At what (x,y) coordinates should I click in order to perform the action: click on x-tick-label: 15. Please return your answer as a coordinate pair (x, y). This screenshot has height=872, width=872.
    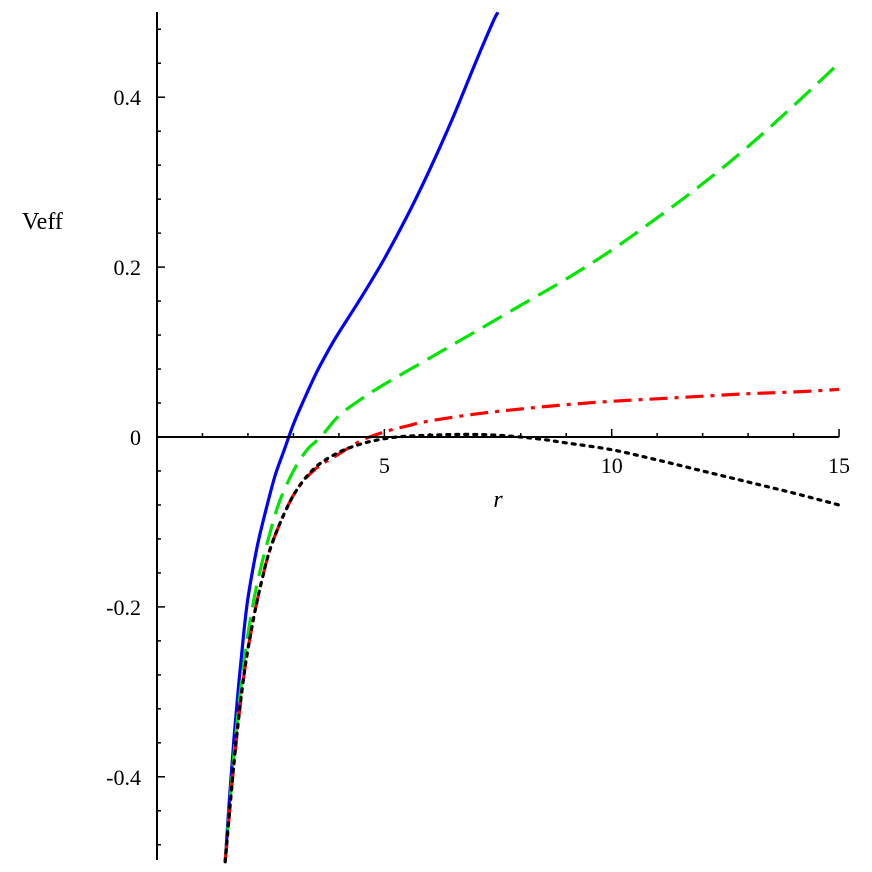
    Looking at the image, I should click on (839, 465).